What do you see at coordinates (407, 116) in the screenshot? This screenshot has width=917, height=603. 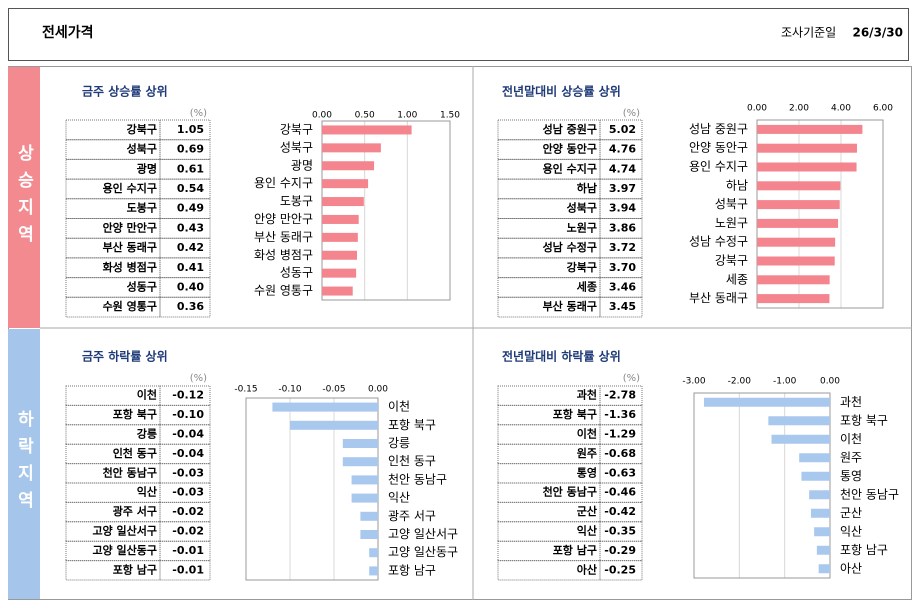 I see `x-tick-label: 1.00` at bounding box center [407, 116].